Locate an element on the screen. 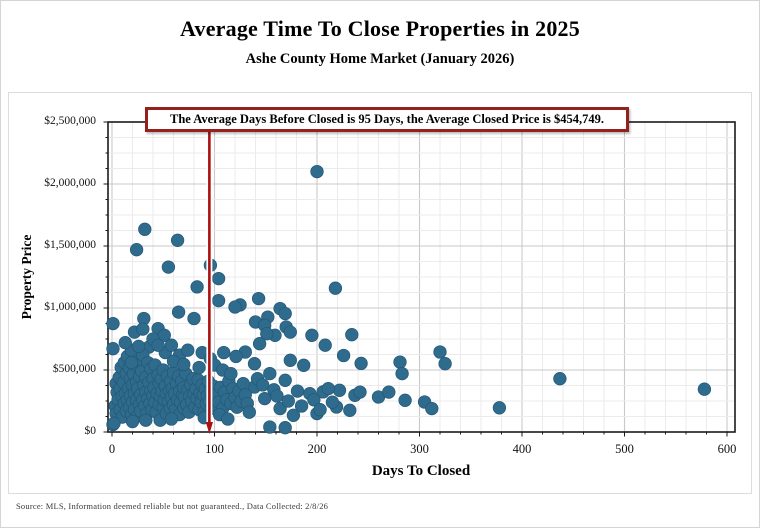  x-tick-label: 500 is located at coordinates (624, 449).